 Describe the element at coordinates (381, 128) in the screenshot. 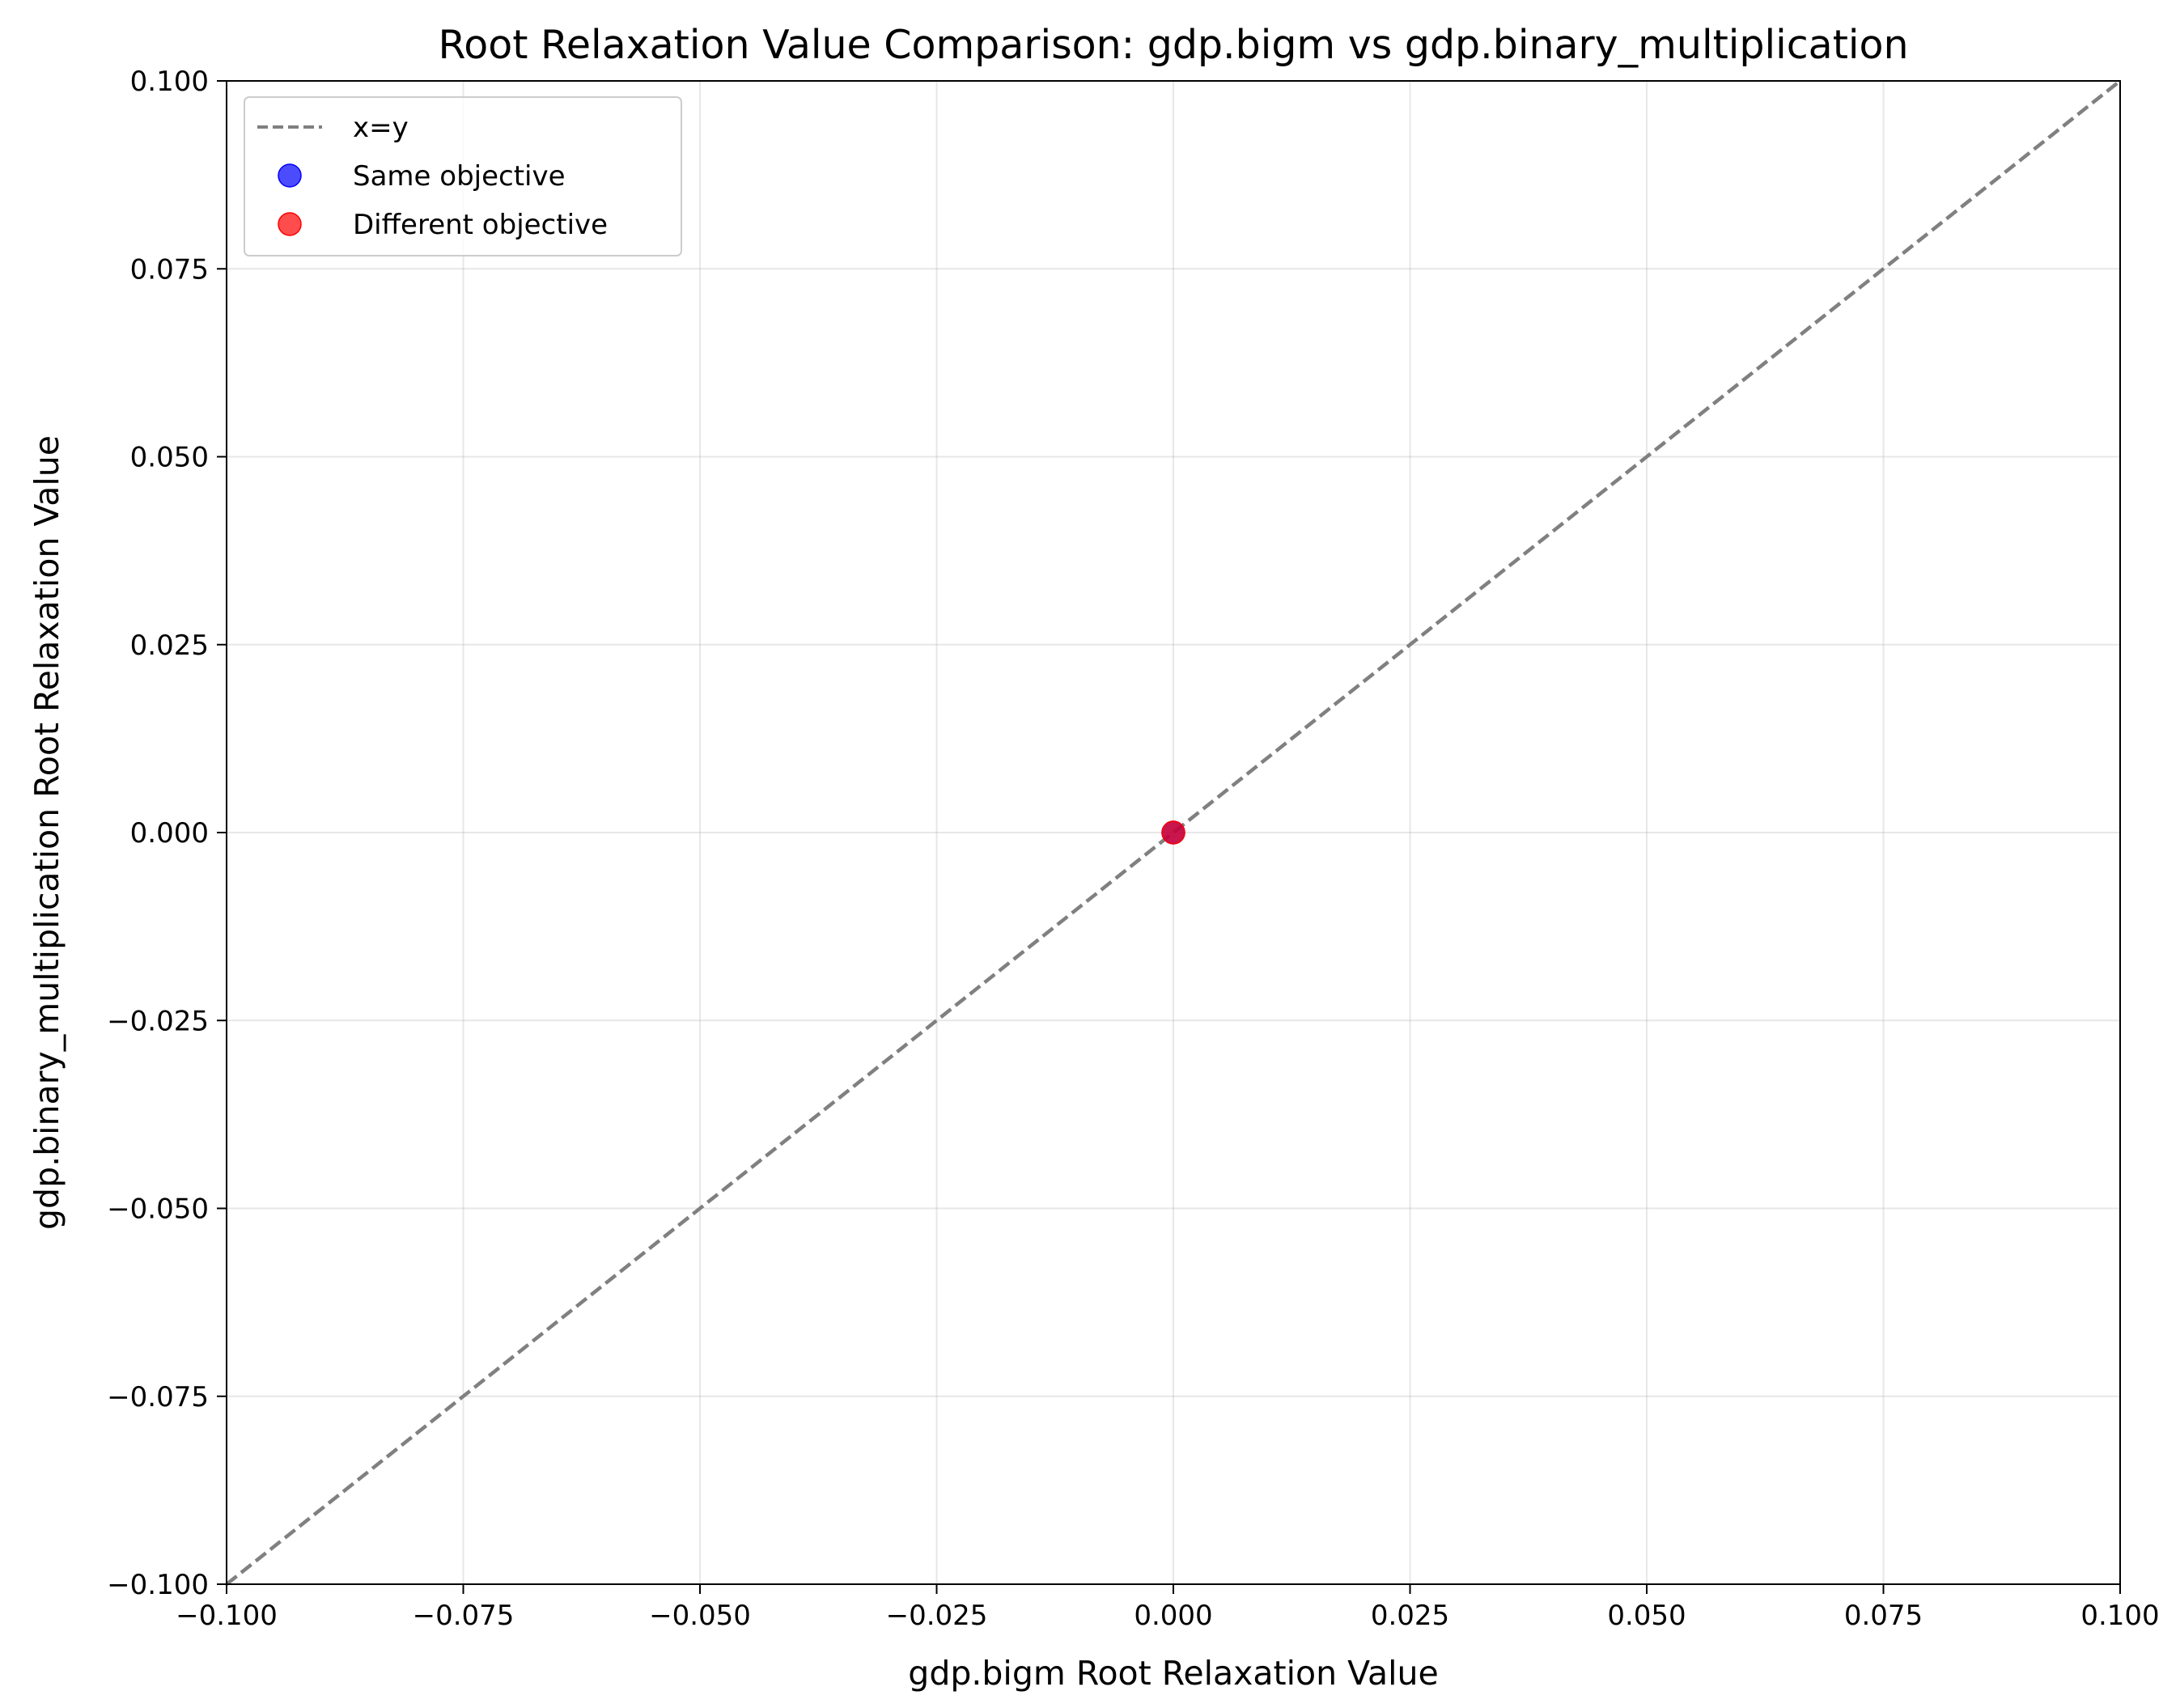

I see `legend-label-x-equals-y: x=y` at that location.